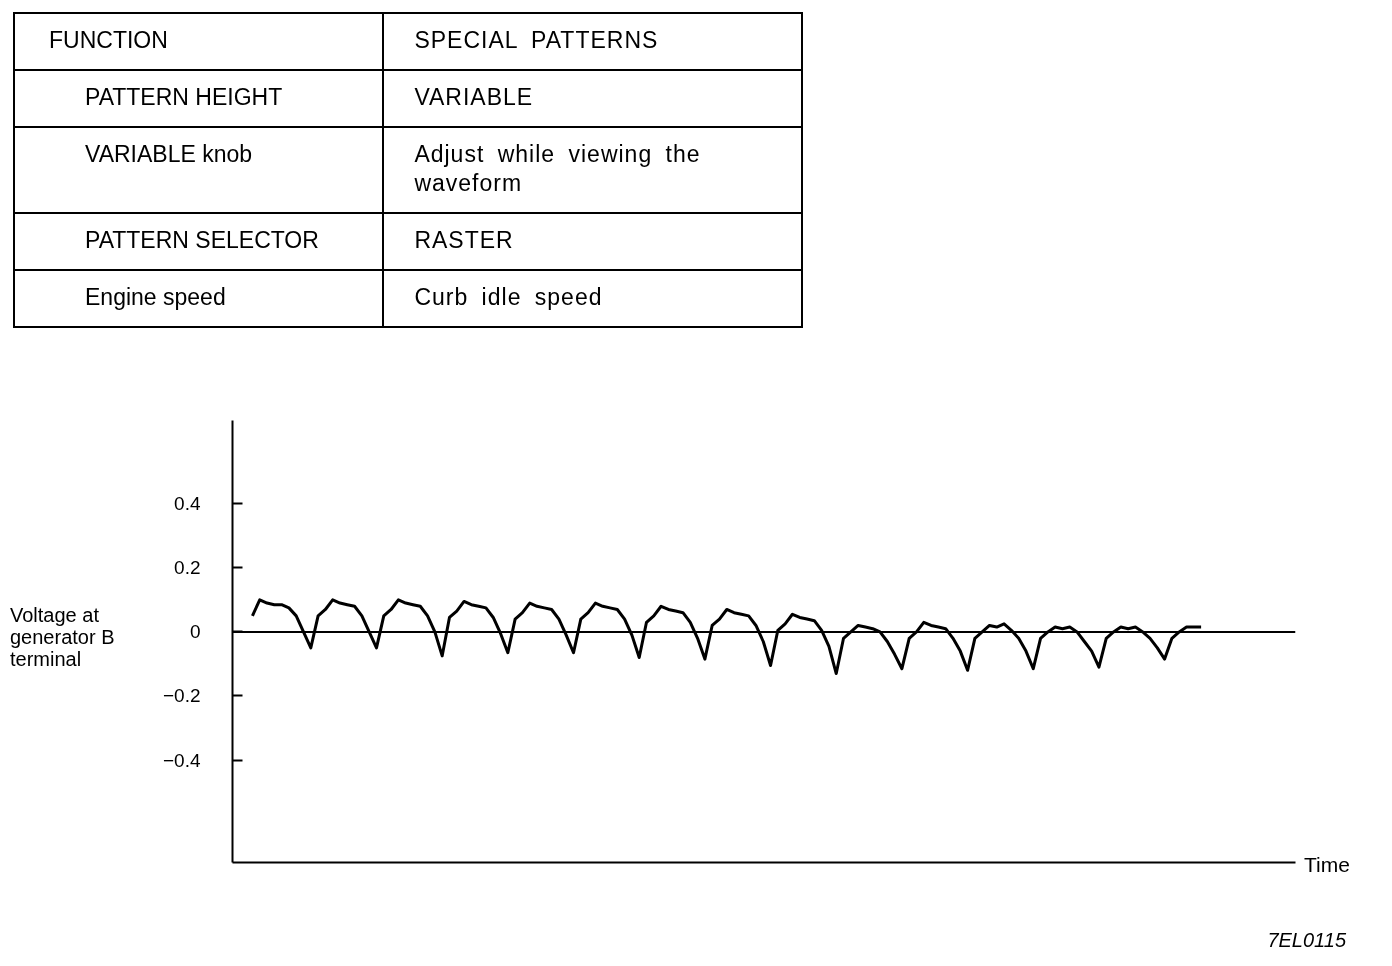 Image resolution: width=1392 pixels, height=966 pixels. What do you see at coordinates (592, 298) in the screenshot?
I see `text: Curb idle speed` at bounding box center [592, 298].